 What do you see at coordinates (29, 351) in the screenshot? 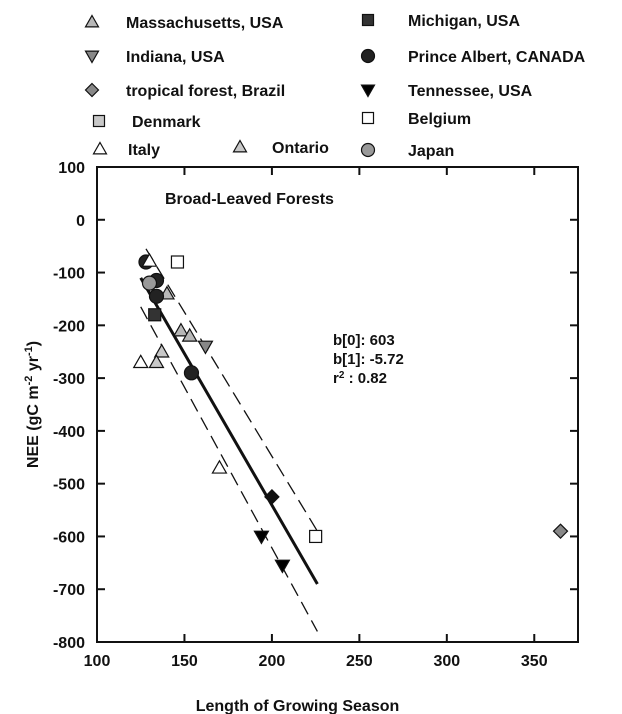
I see `y-title-exp2: -1` at bounding box center [29, 351].